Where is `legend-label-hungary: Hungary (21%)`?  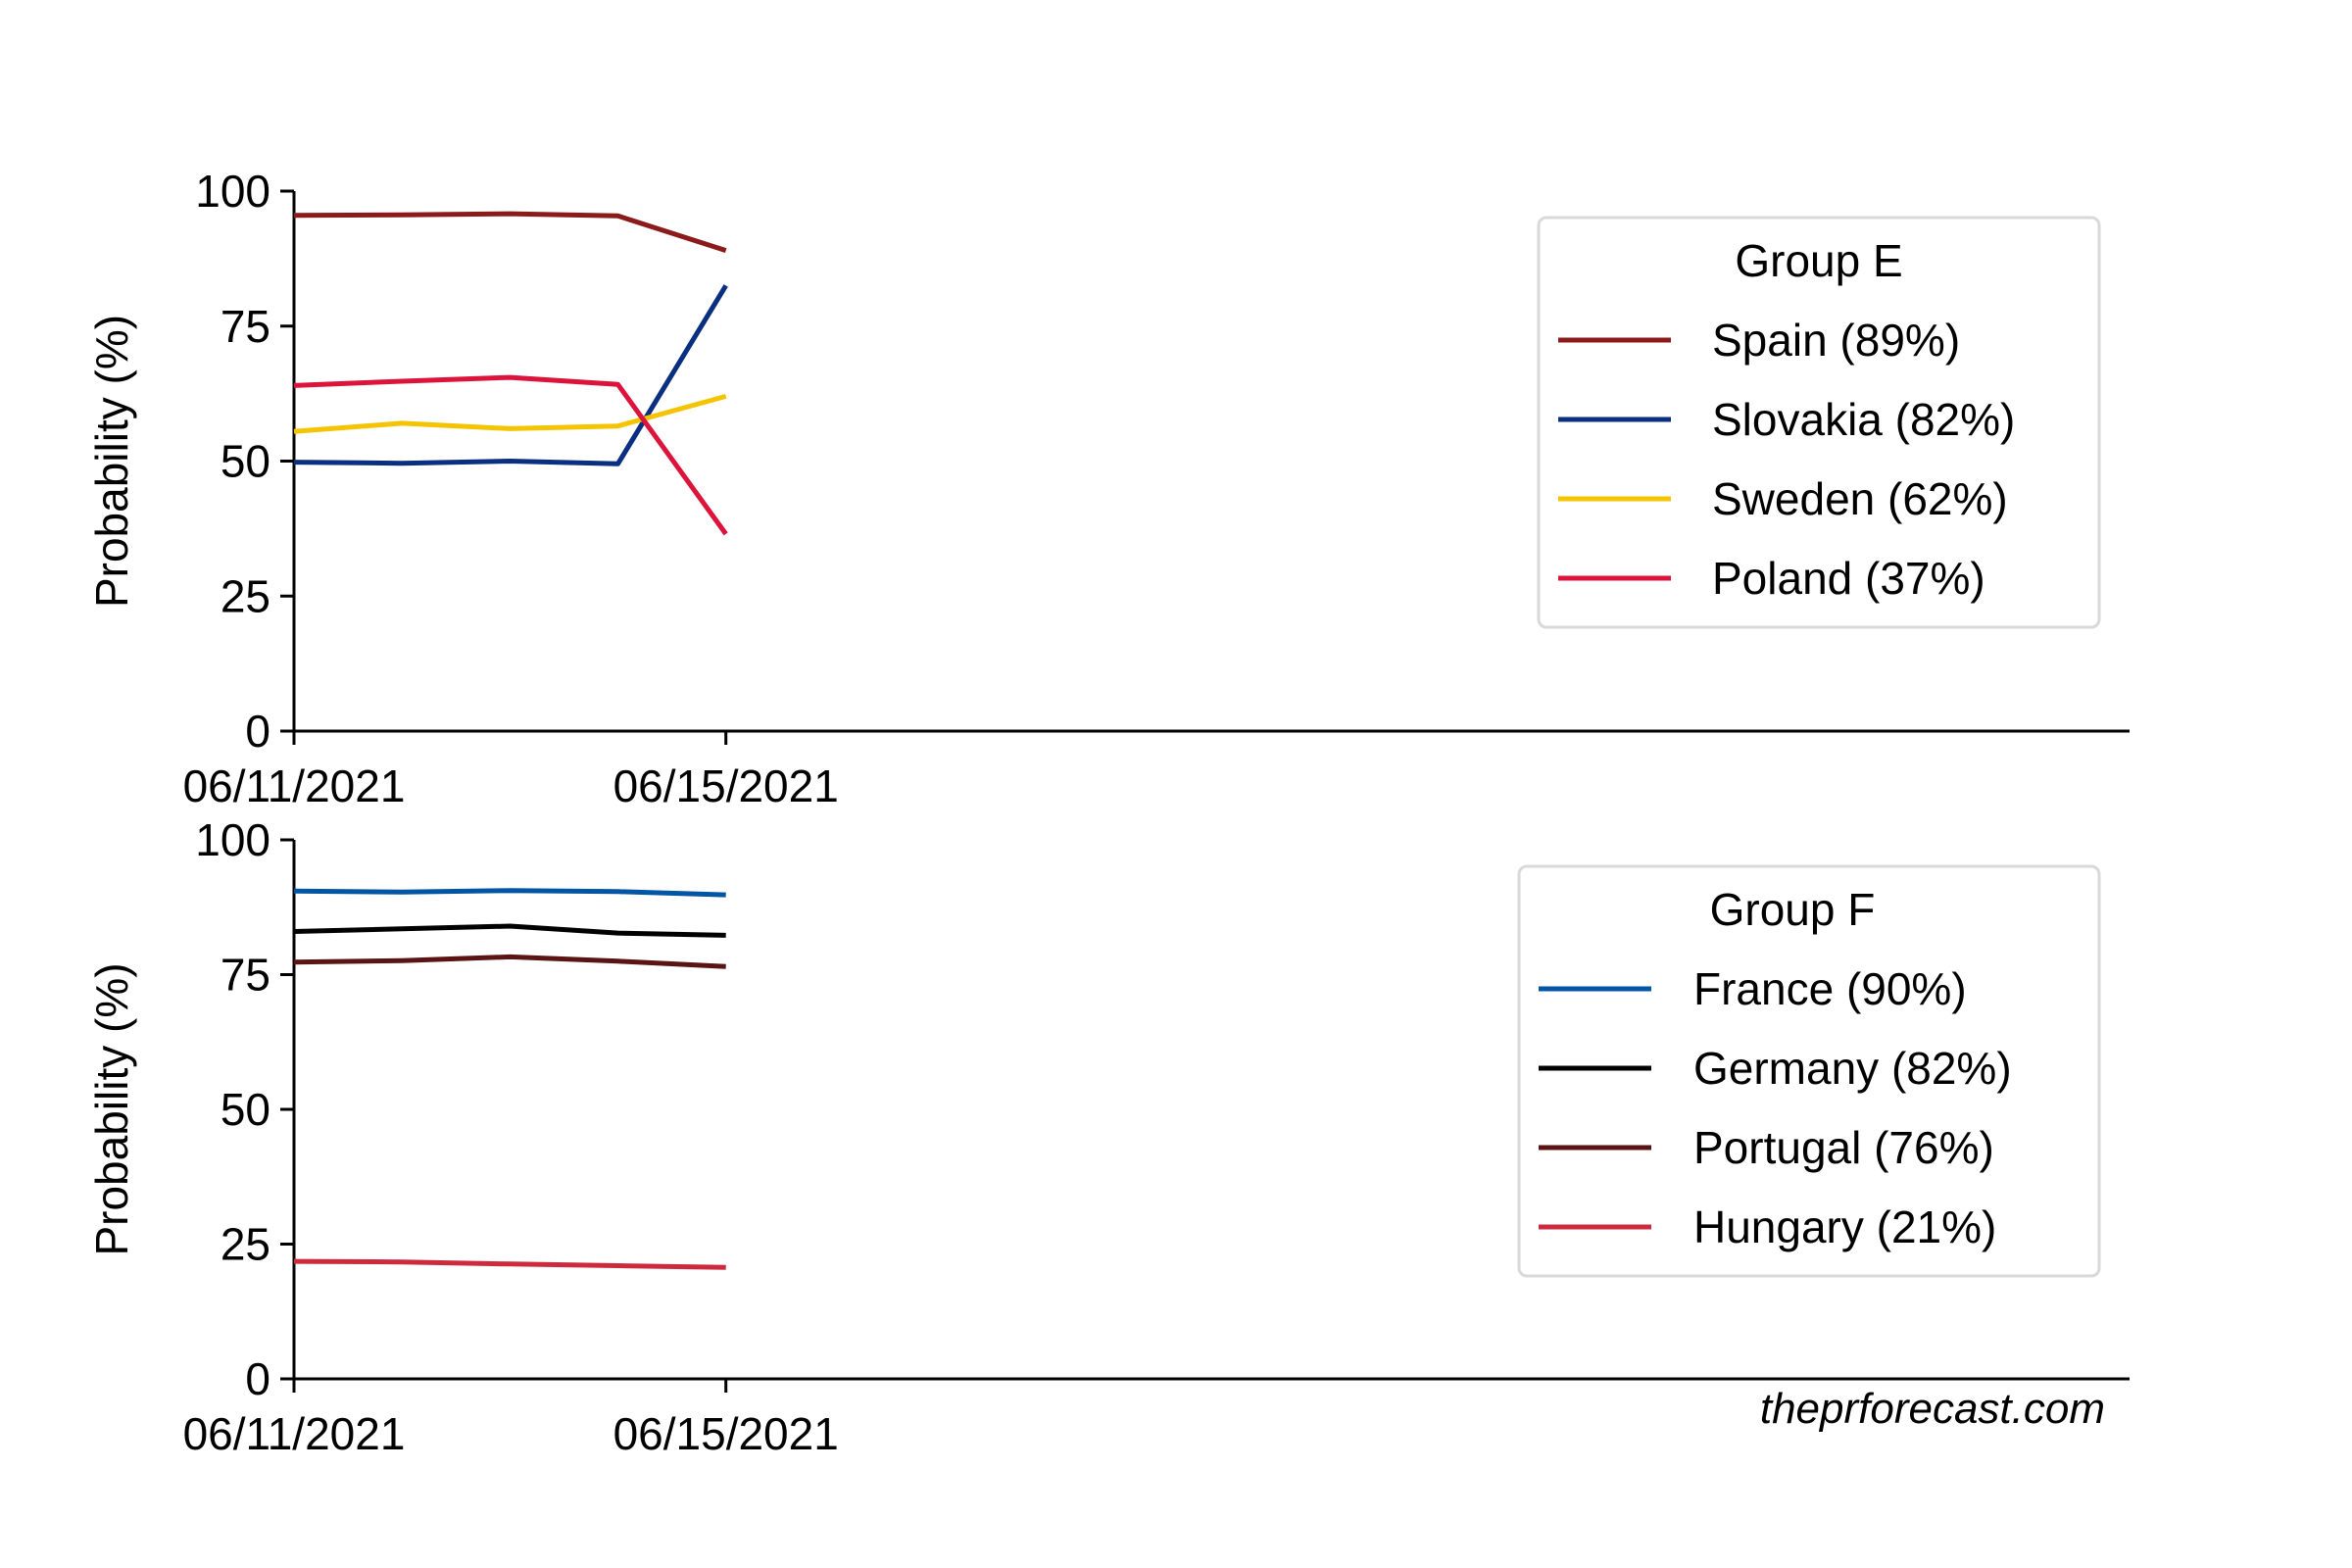 legend-label-hungary: Hungary (21%) is located at coordinates (1844, 1226).